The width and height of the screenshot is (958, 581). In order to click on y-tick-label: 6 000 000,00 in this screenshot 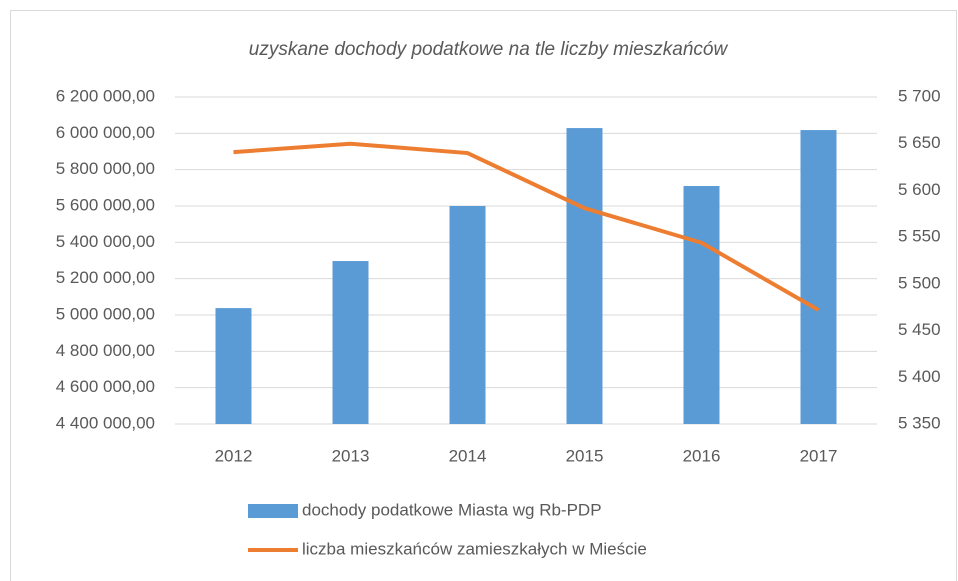, I will do `click(105, 132)`.